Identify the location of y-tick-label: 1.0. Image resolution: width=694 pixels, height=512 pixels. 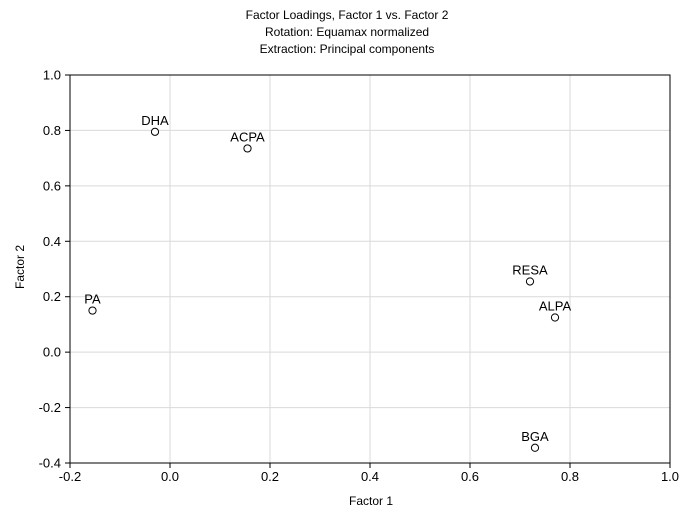
(52, 75).